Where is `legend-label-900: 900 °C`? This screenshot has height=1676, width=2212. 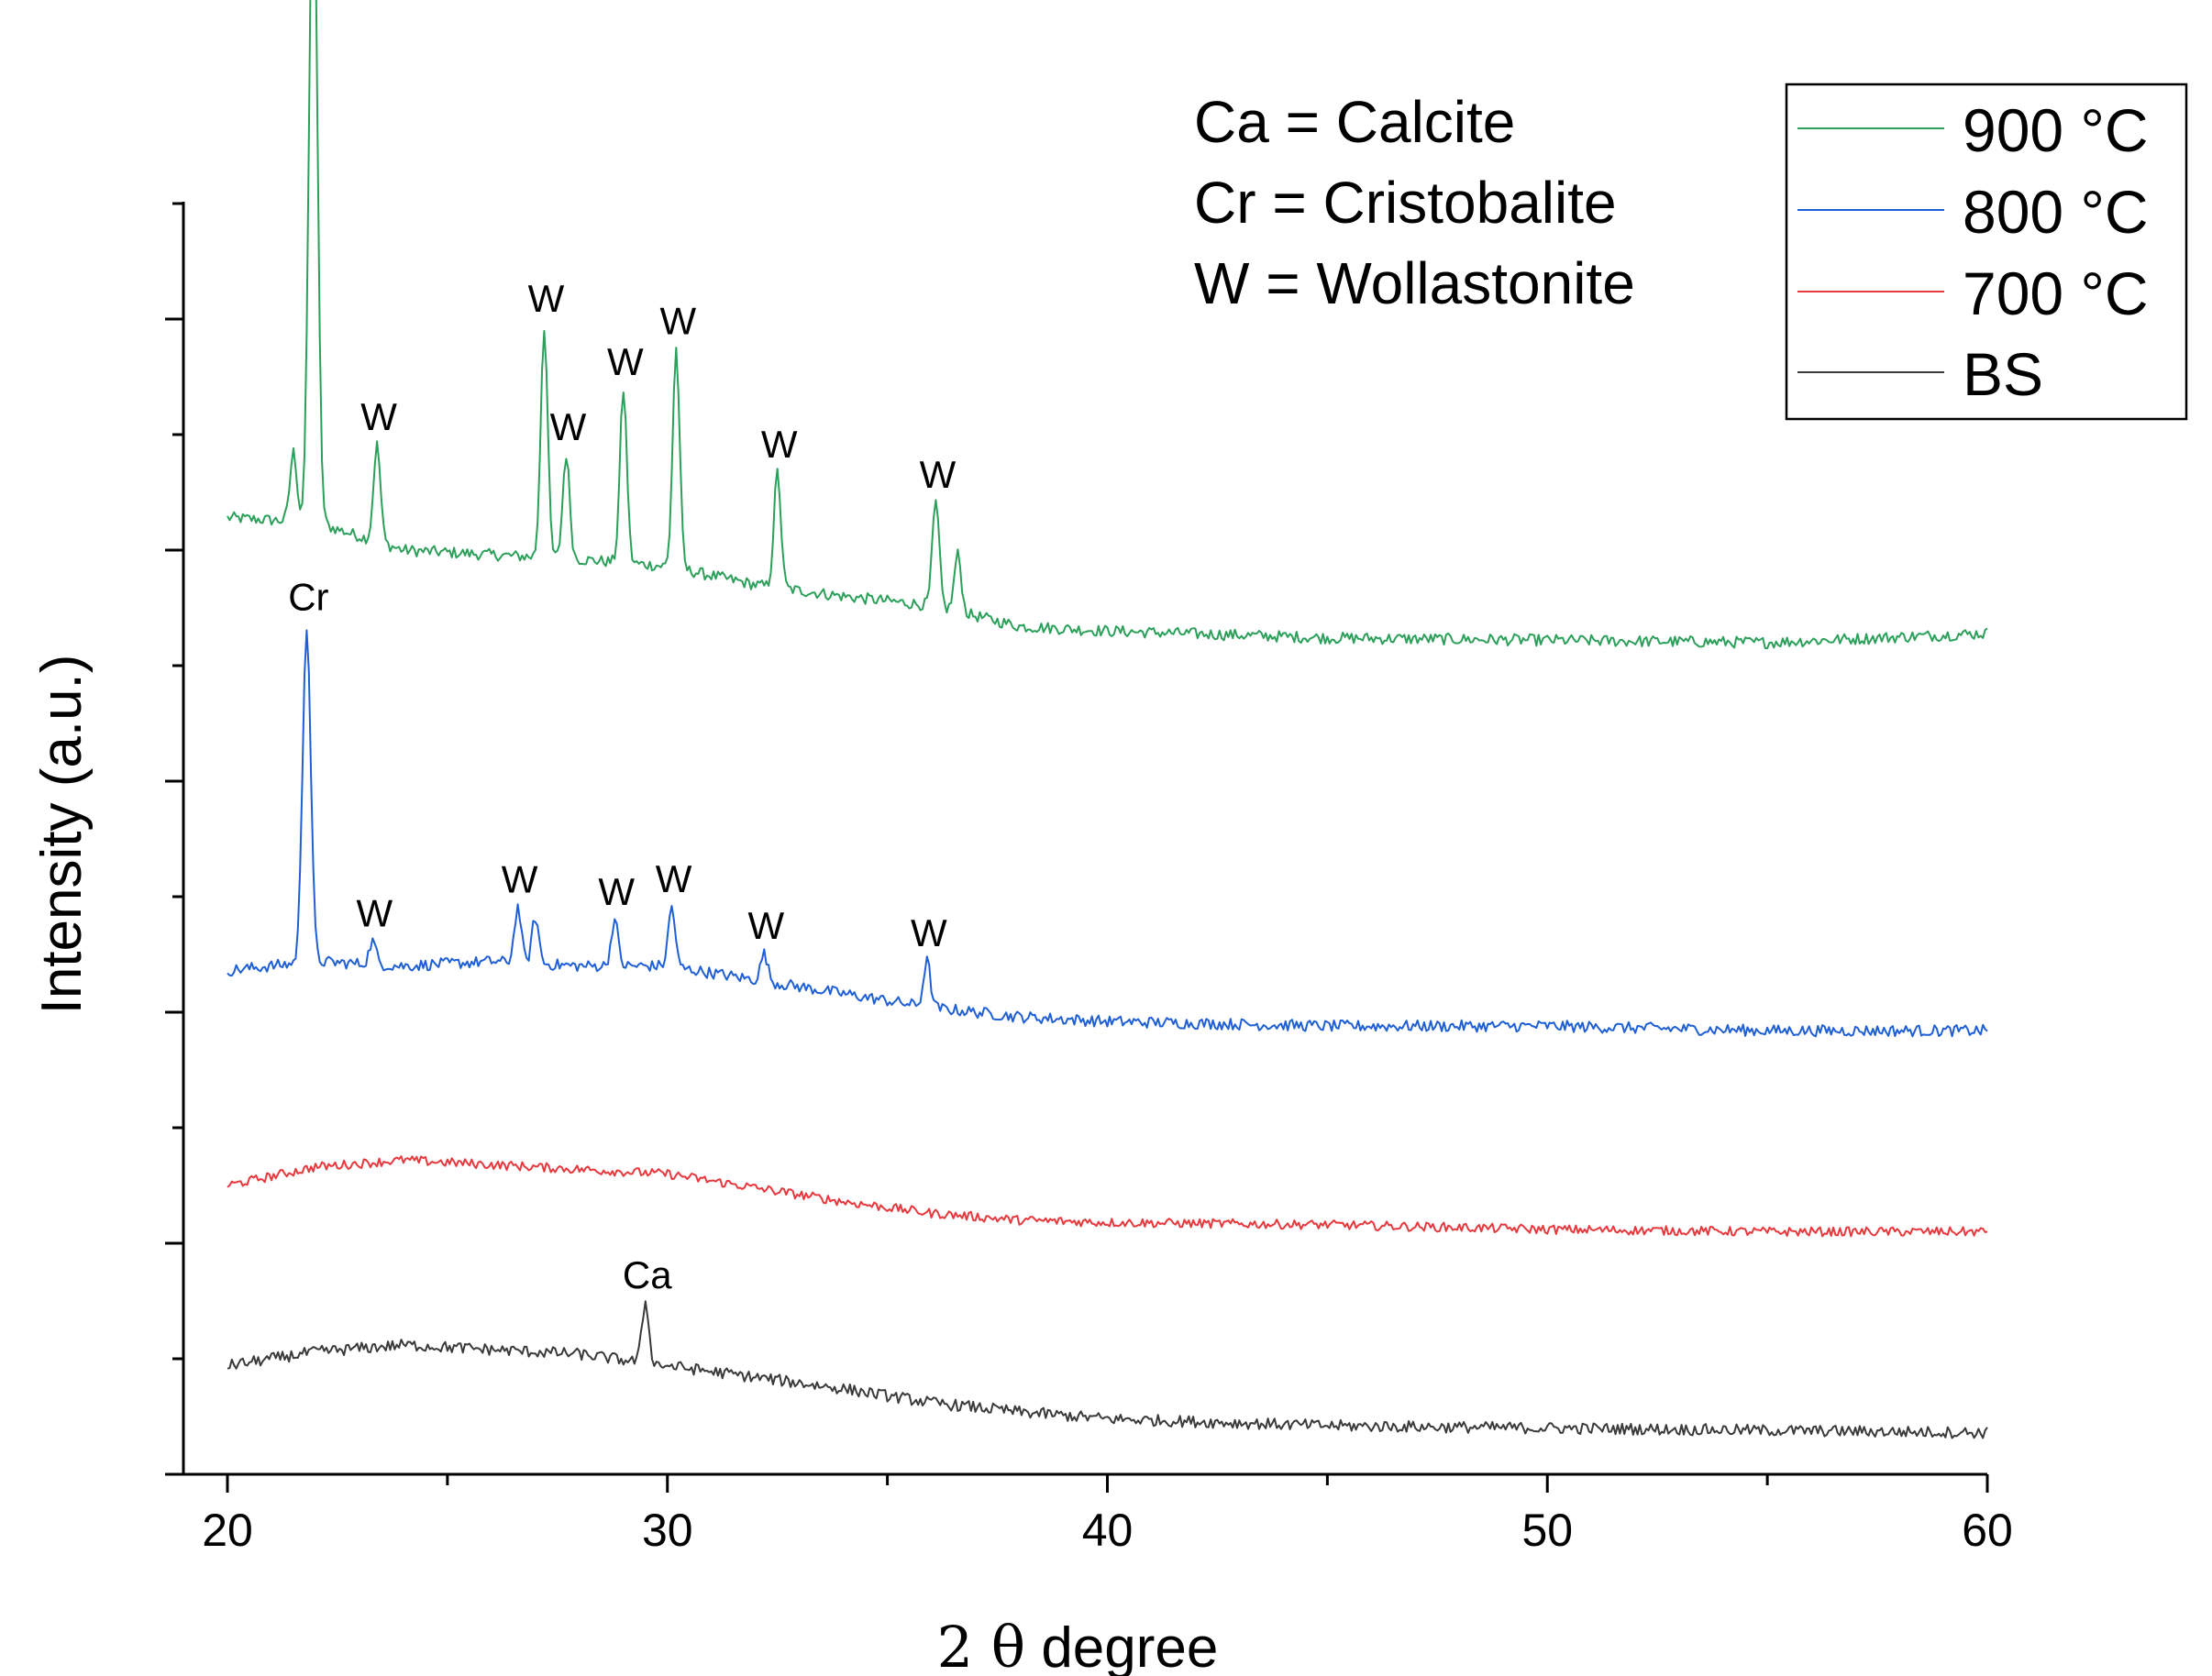
legend-label-900: 900 °C is located at coordinates (2056, 130).